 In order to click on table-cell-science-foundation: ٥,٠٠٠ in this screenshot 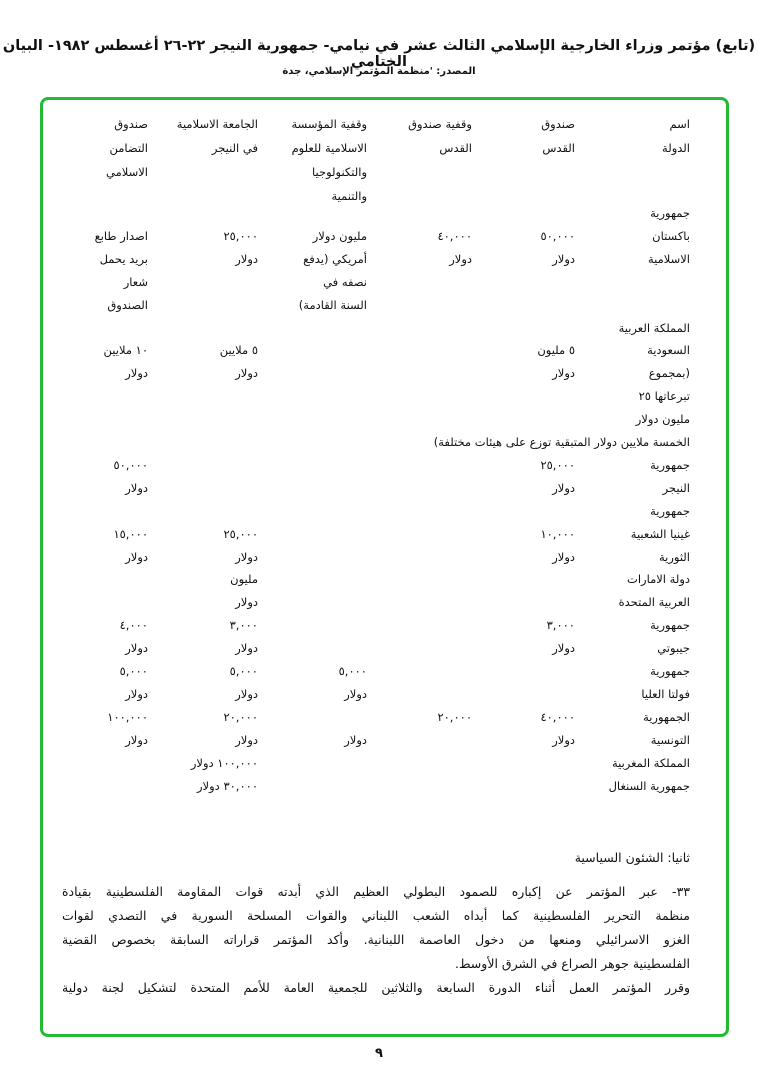, I will do `click(352, 671)`.